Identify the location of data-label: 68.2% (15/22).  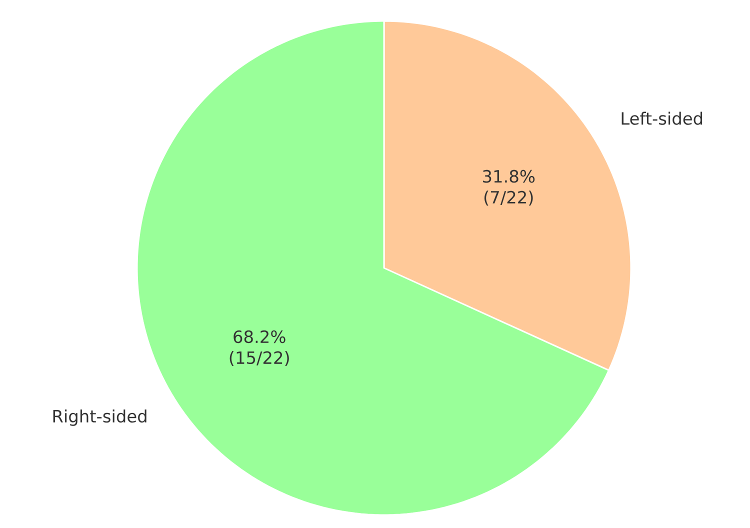
(259, 348).